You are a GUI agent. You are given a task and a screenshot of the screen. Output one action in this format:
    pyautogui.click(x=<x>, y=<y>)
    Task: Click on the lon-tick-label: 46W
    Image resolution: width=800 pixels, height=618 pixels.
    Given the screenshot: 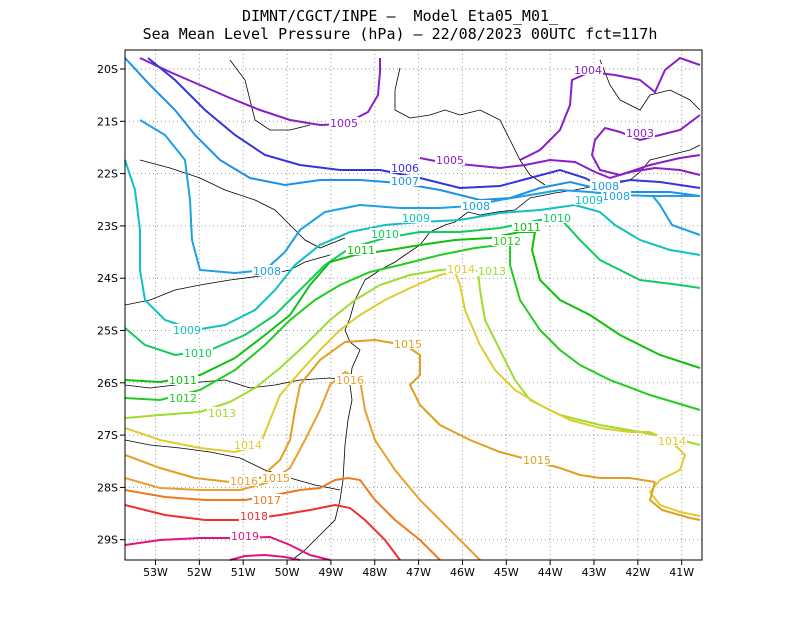 What is the action you would take?
    pyautogui.click(x=462, y=572)
    